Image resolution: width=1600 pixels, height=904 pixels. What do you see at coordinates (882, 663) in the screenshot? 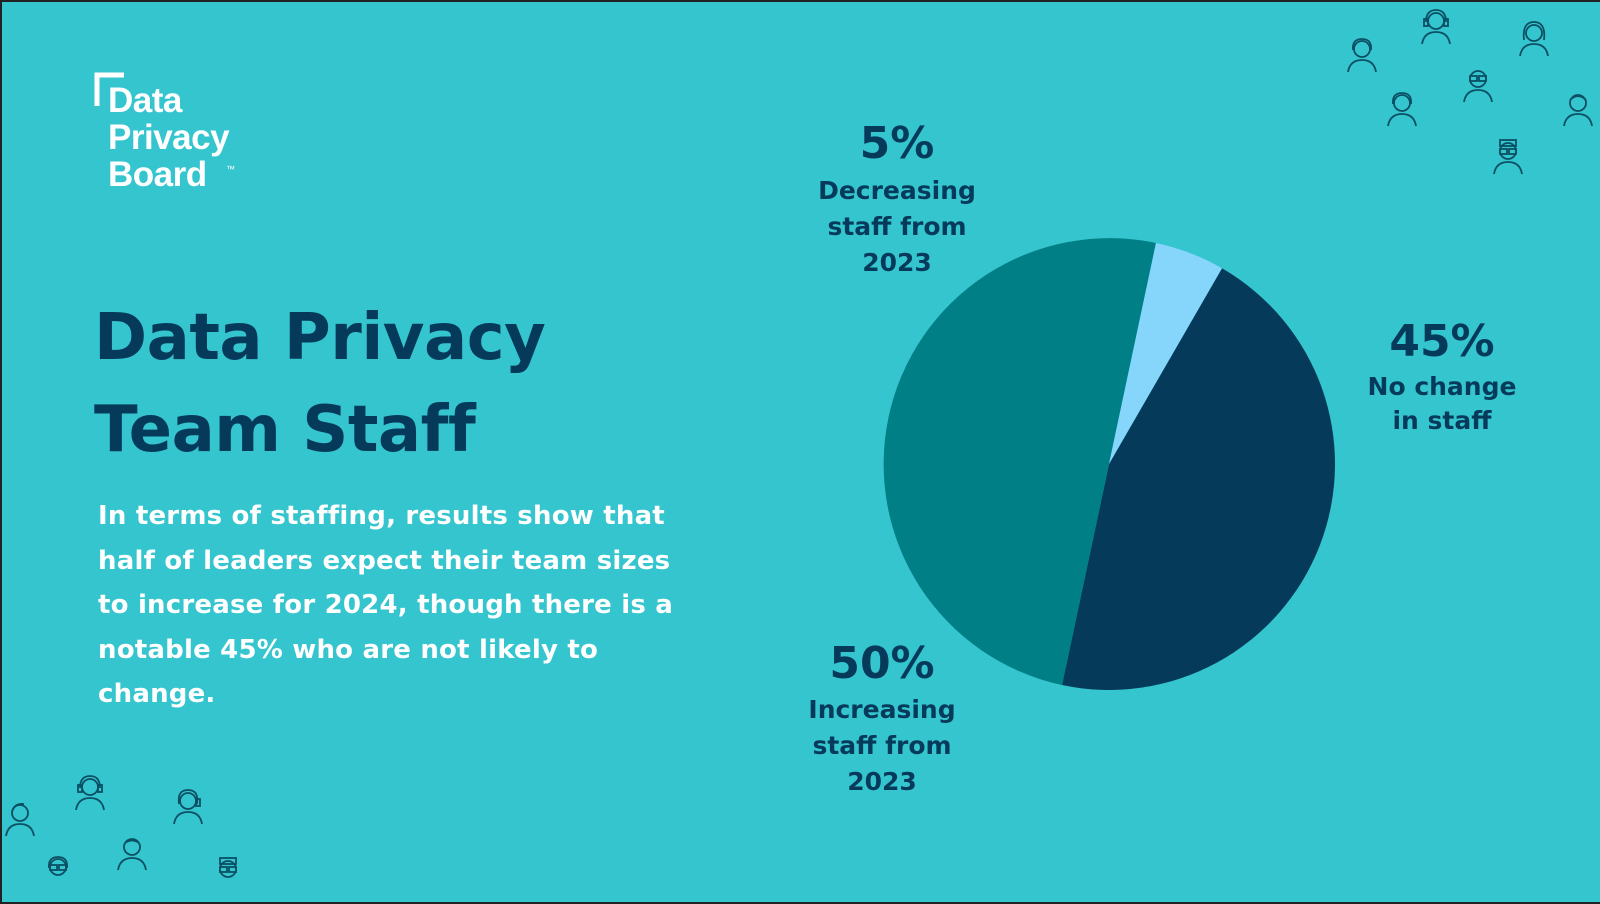
I see `pct-label-increasing: 50%` at bounding box center [882, 663].